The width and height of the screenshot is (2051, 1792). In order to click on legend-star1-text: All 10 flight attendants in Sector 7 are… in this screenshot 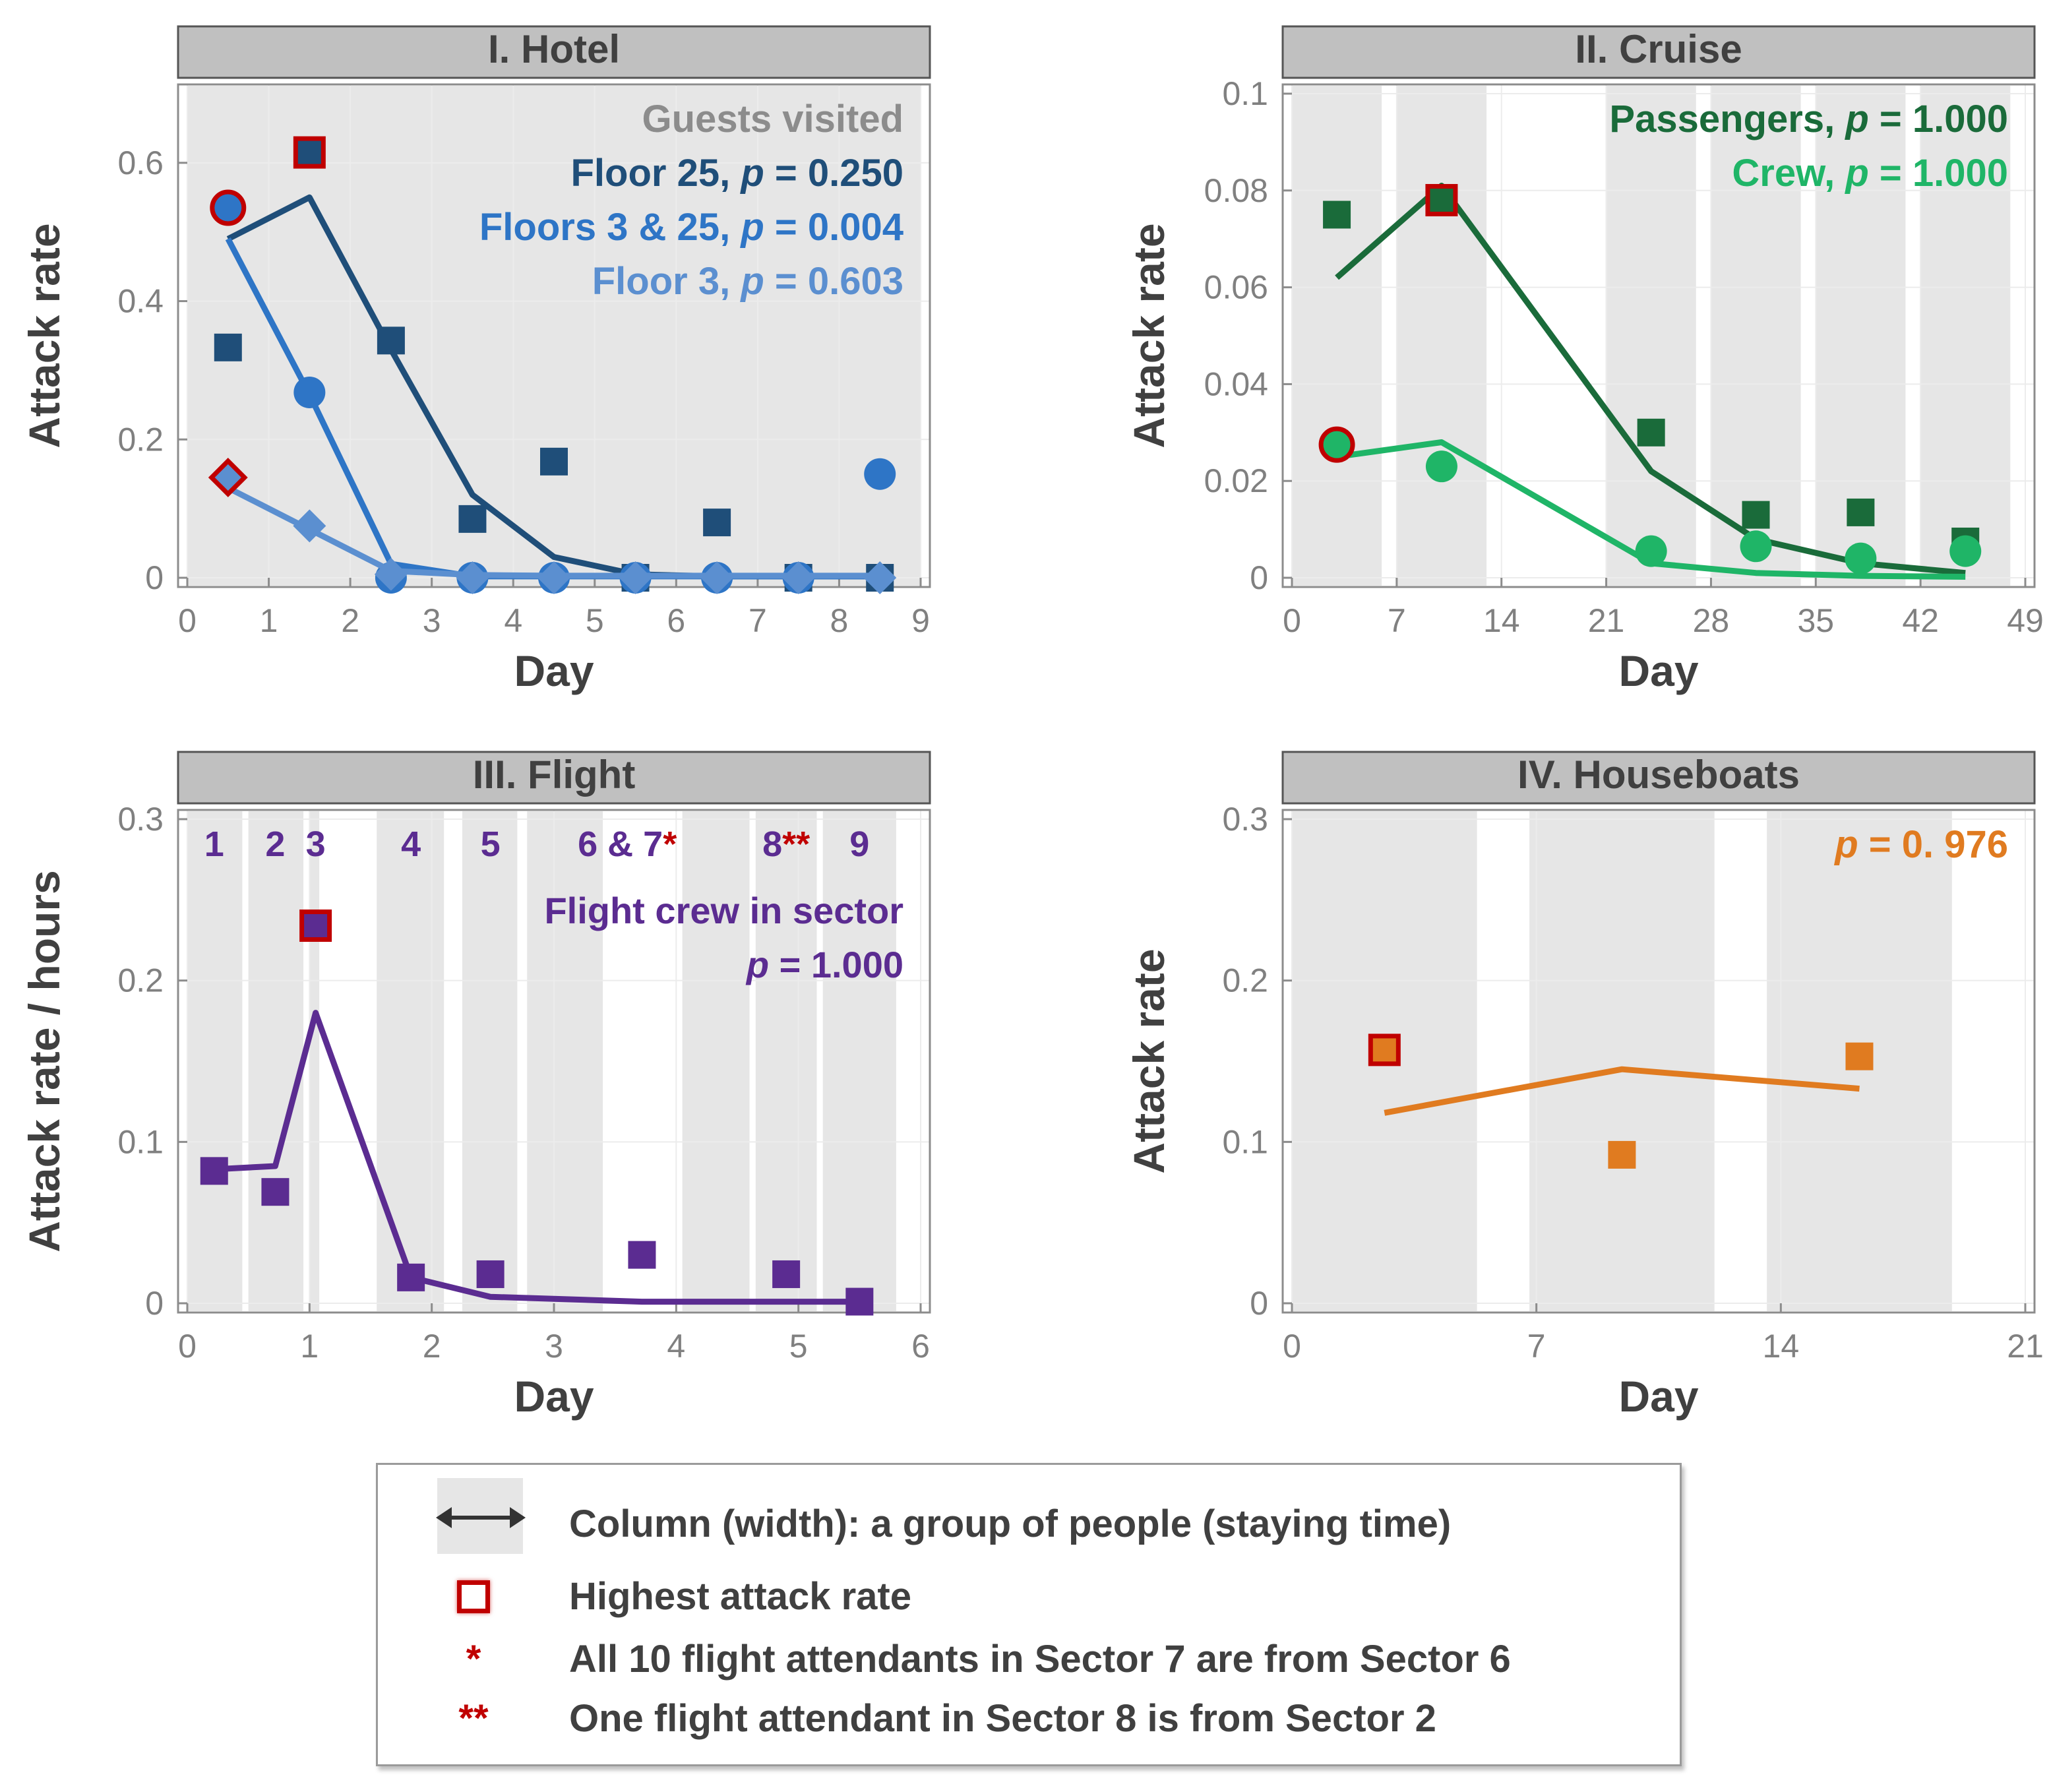, I will do `click(1040, 1660)`.